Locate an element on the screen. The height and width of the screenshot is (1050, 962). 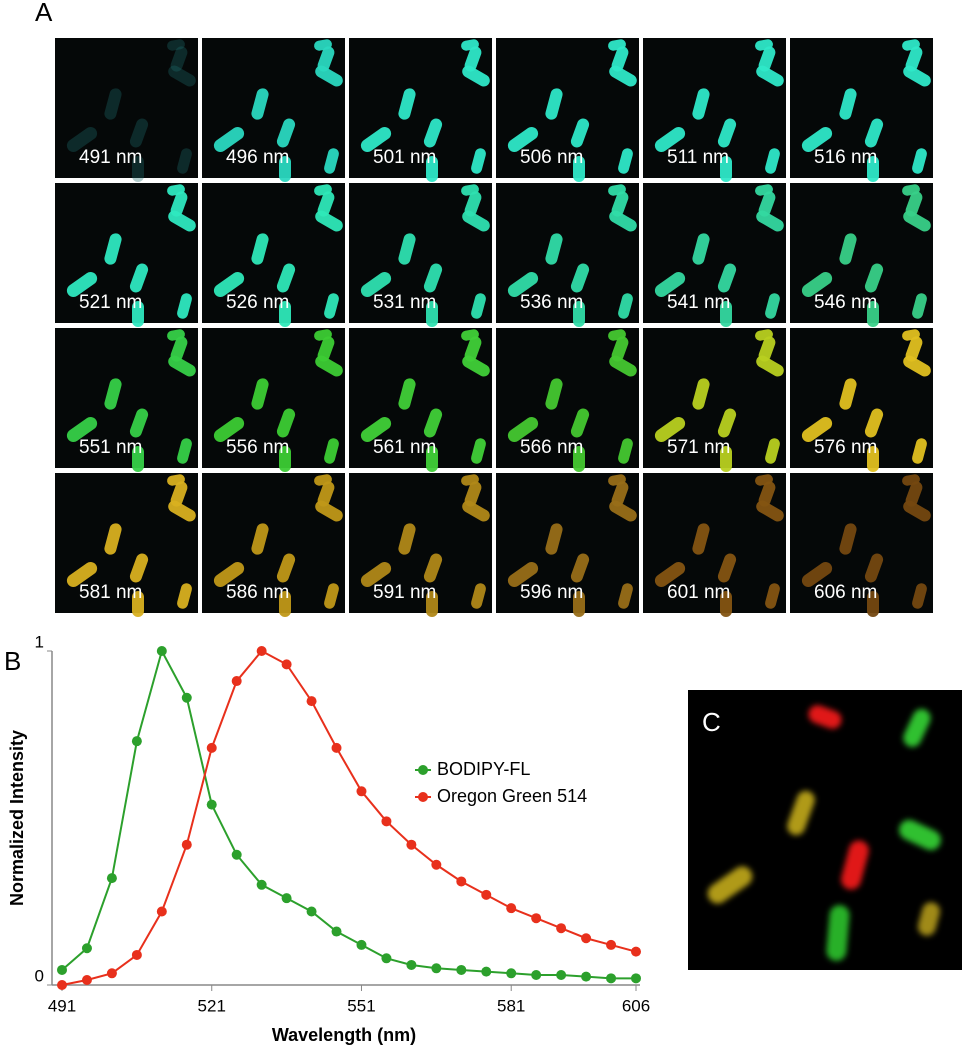
tile: 601 nm is located at coordinates (714, 545).